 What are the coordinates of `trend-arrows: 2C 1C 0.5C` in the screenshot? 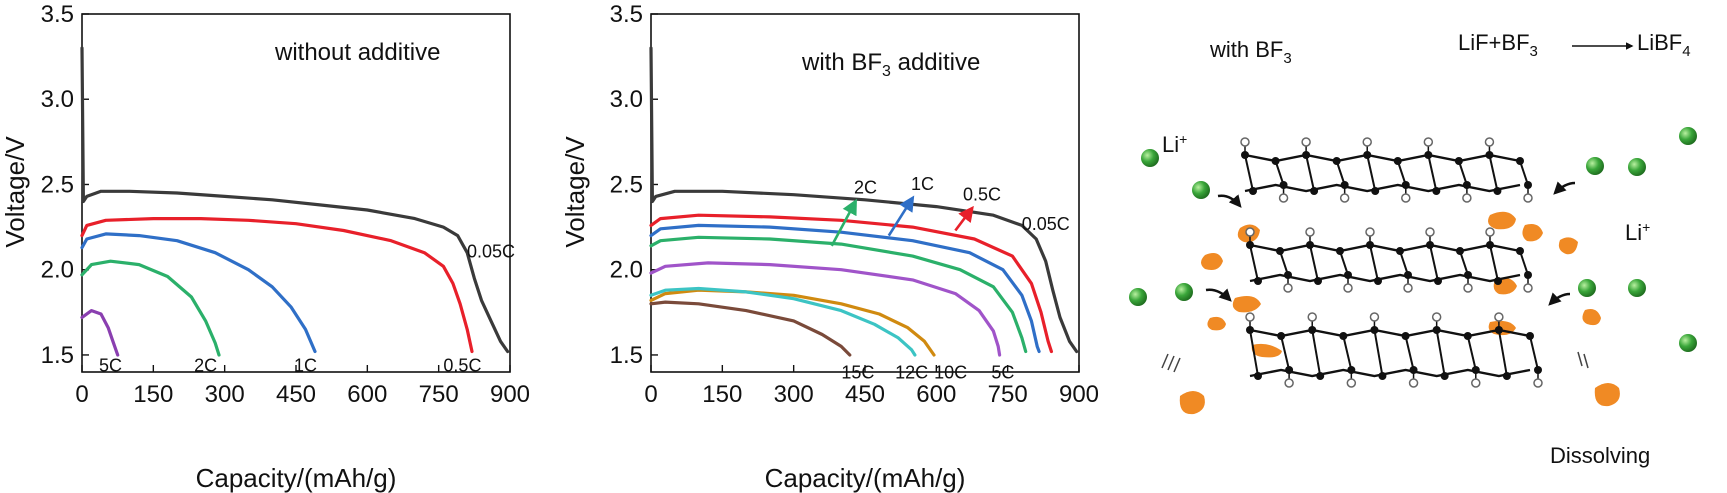 It's located at (915, 210).